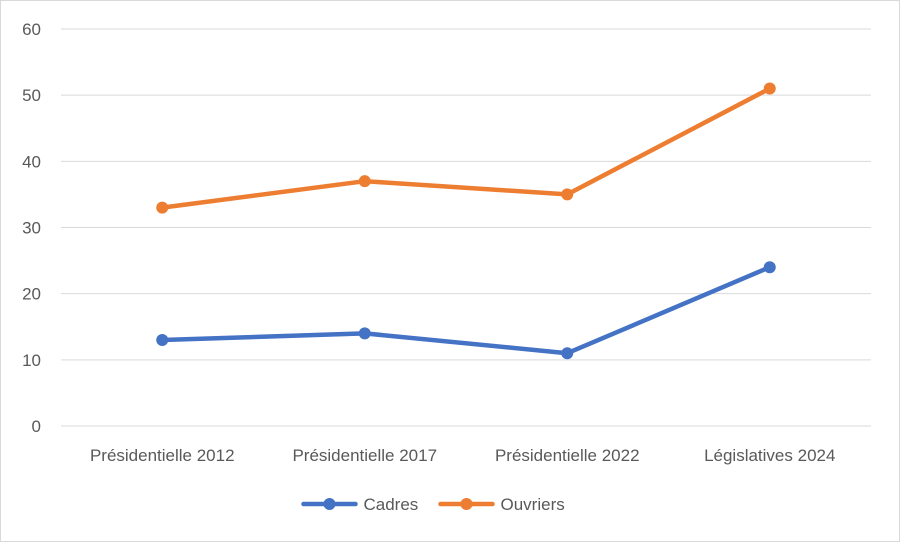 The width and height of the screenshot is (900, 542). Describe the element at coordinates (433, 504) in the screenshot. I see `legend: Cadres Ouvriers` at that location.